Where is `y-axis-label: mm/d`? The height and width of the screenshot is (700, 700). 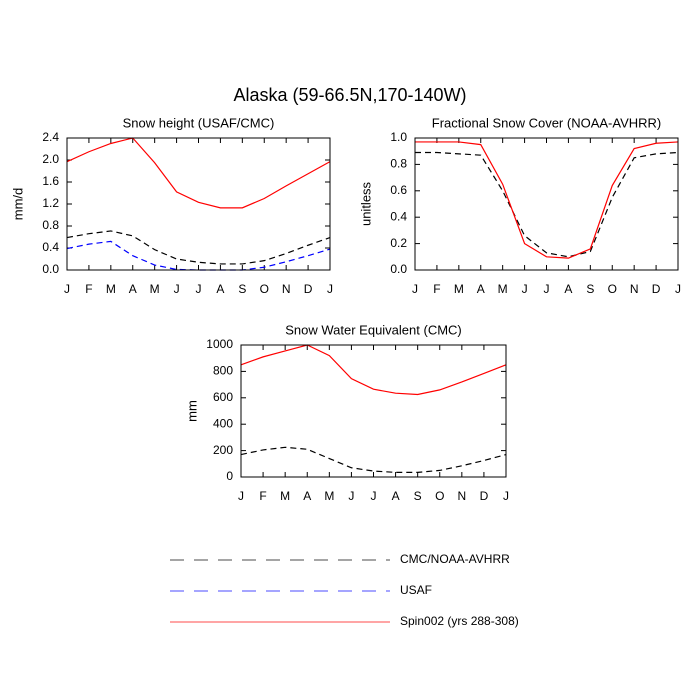 y-axis-label: mm/d is located at coordinates (17, 204).